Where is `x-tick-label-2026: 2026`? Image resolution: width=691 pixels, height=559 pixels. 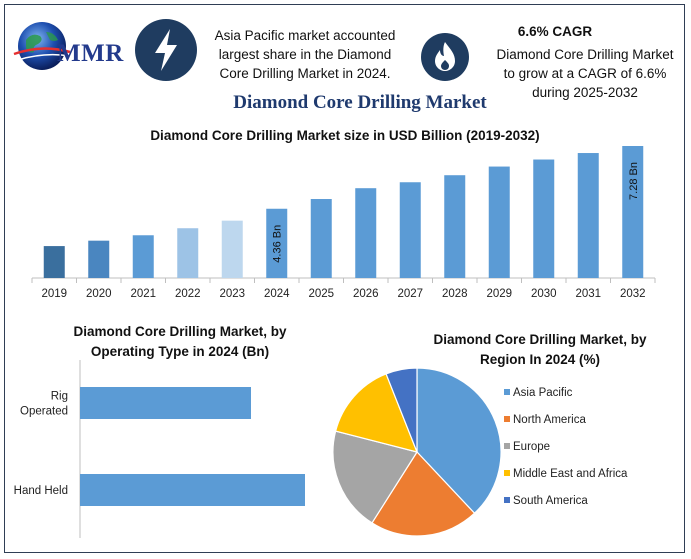 x-tick-label-2026: 2026 is located at coordinates (366, 294).